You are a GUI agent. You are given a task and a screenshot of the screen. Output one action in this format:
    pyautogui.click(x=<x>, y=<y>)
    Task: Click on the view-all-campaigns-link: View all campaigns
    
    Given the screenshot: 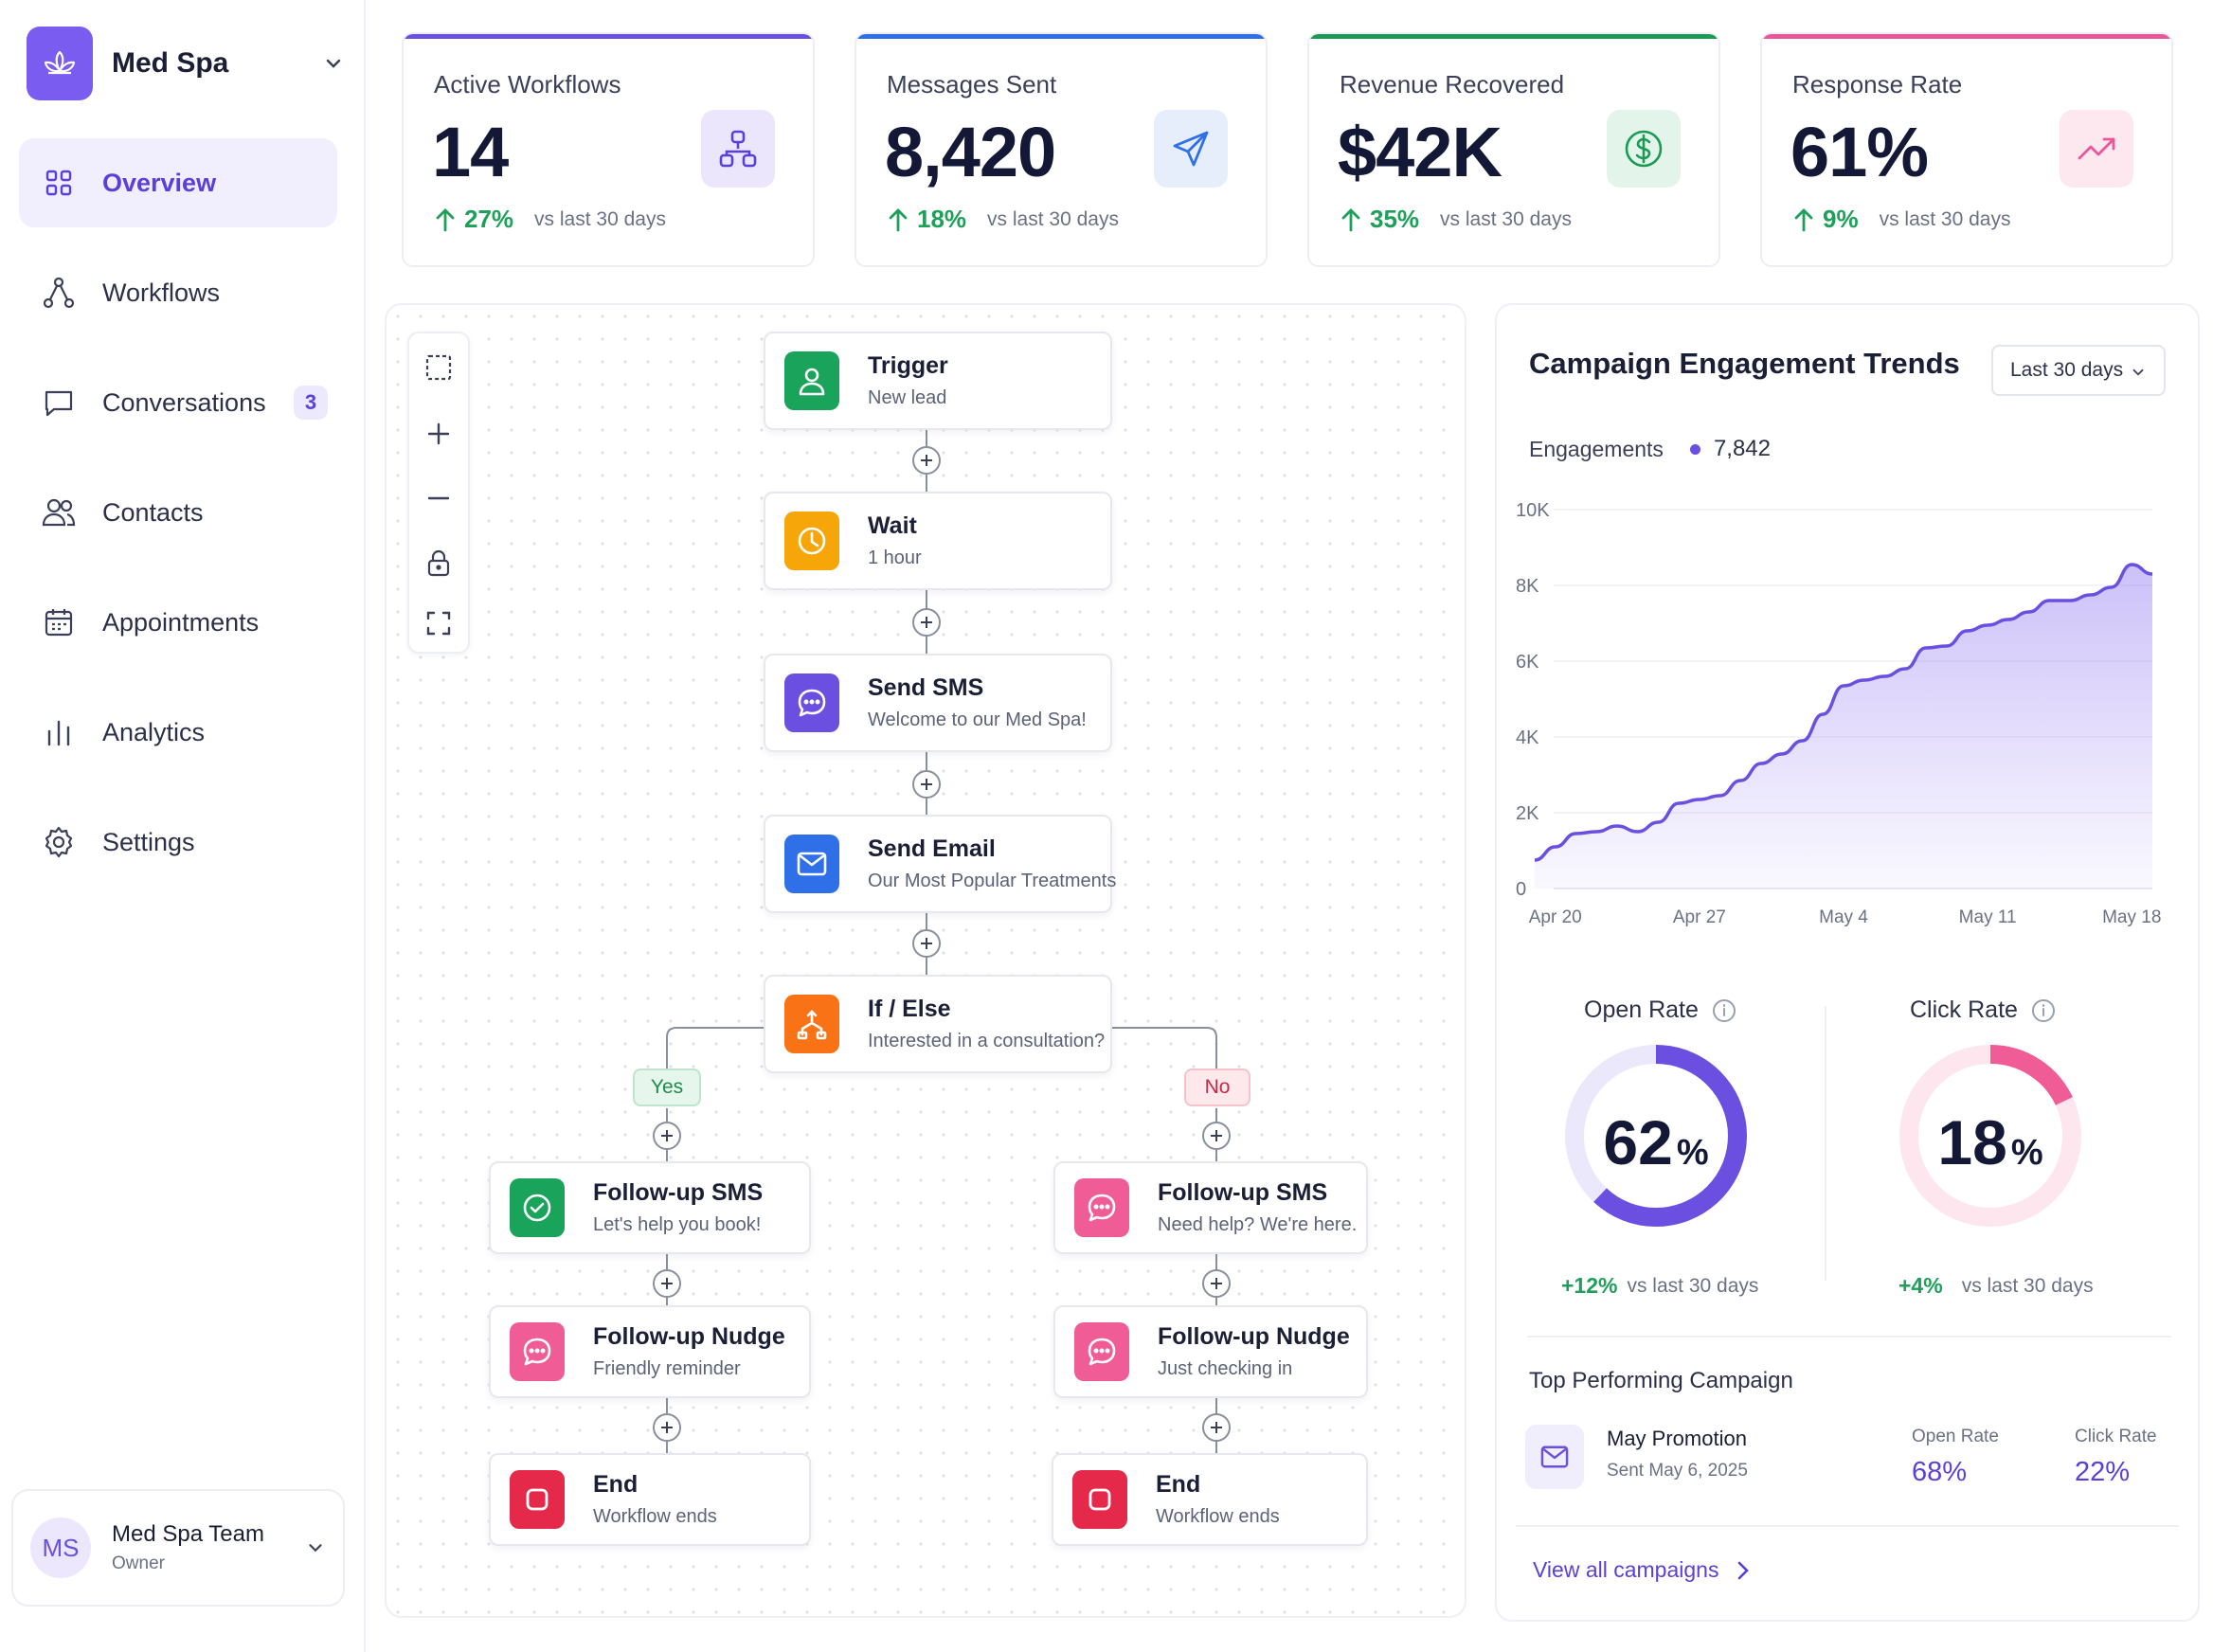 What is the action you would take?
    pyautogui.click(x=1642, y=1570)
    